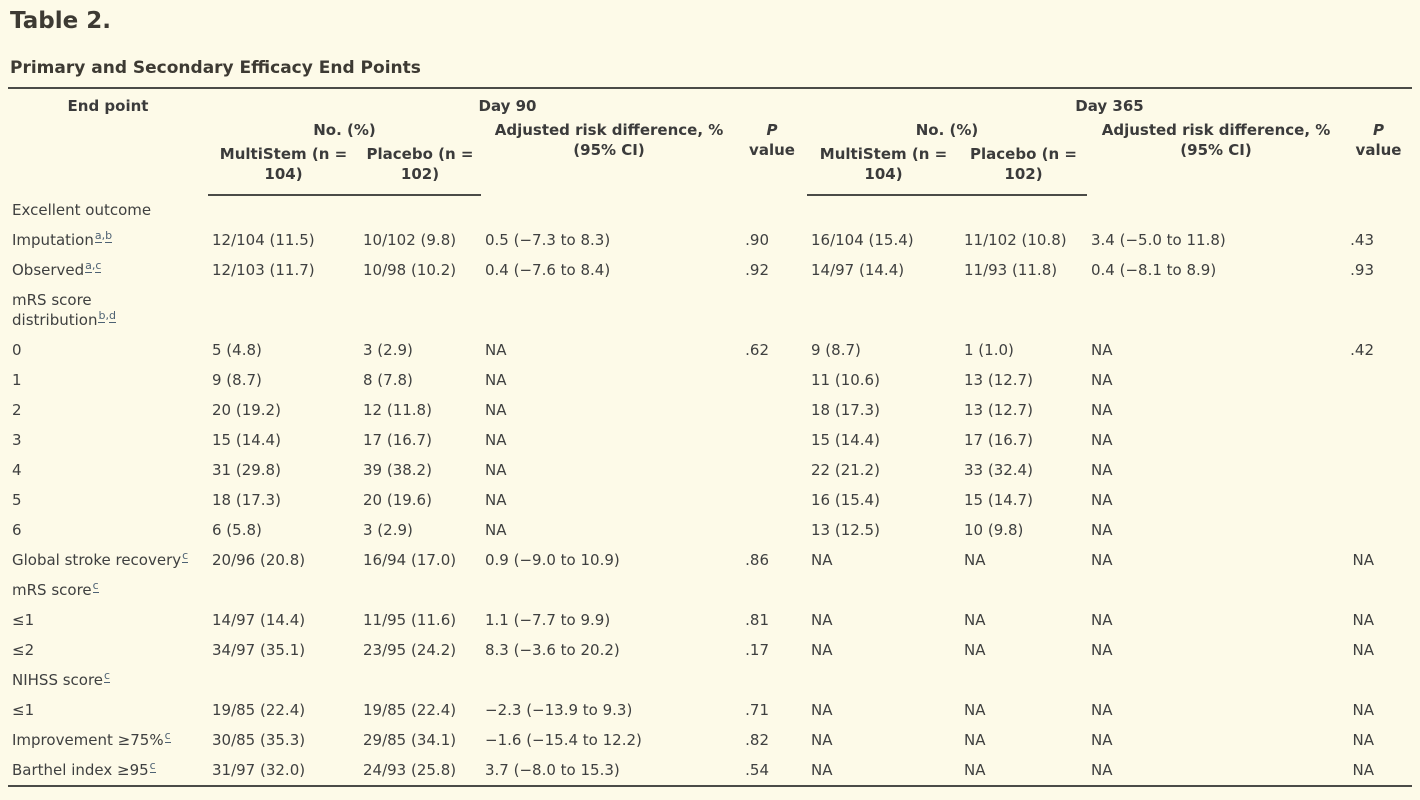  Describe the element at coordinates (112, 316) in the screenshot. I see `footnote-letter: d` at that location.